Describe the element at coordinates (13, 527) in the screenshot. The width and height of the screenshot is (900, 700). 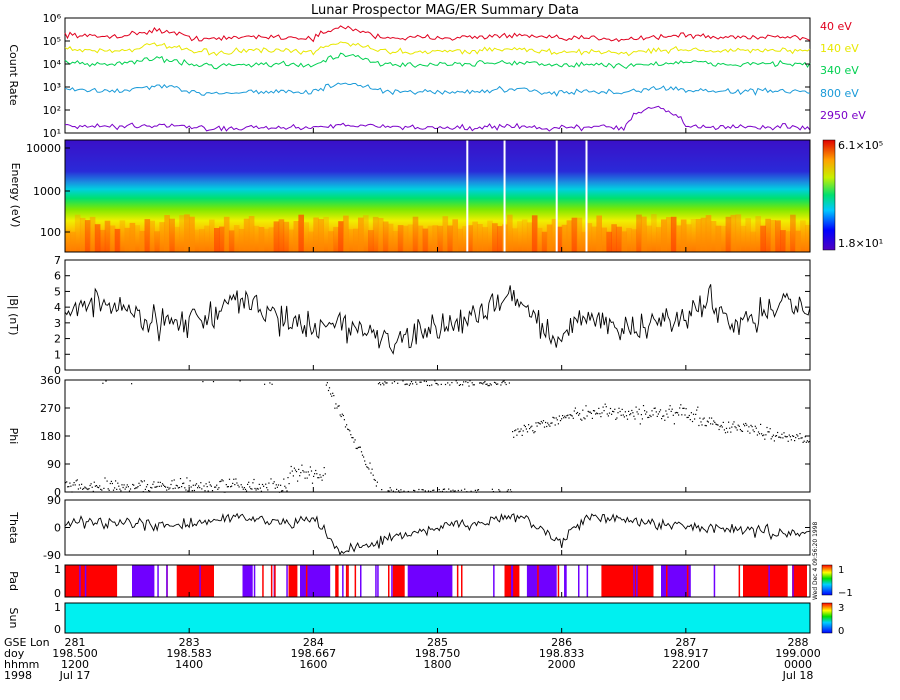
I see `theta-ylabel: Theta` at that location.